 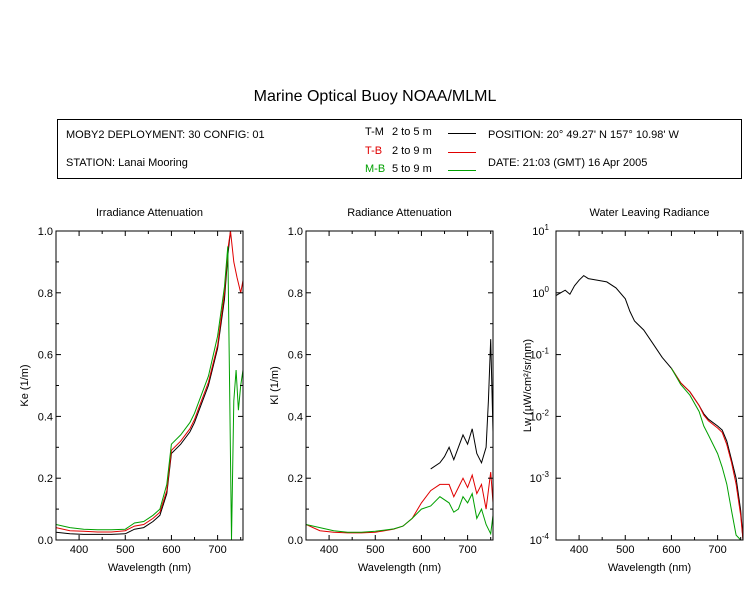 I want to click on legend-range-mb: 5 to 9 m, so click(x=412, y=169).